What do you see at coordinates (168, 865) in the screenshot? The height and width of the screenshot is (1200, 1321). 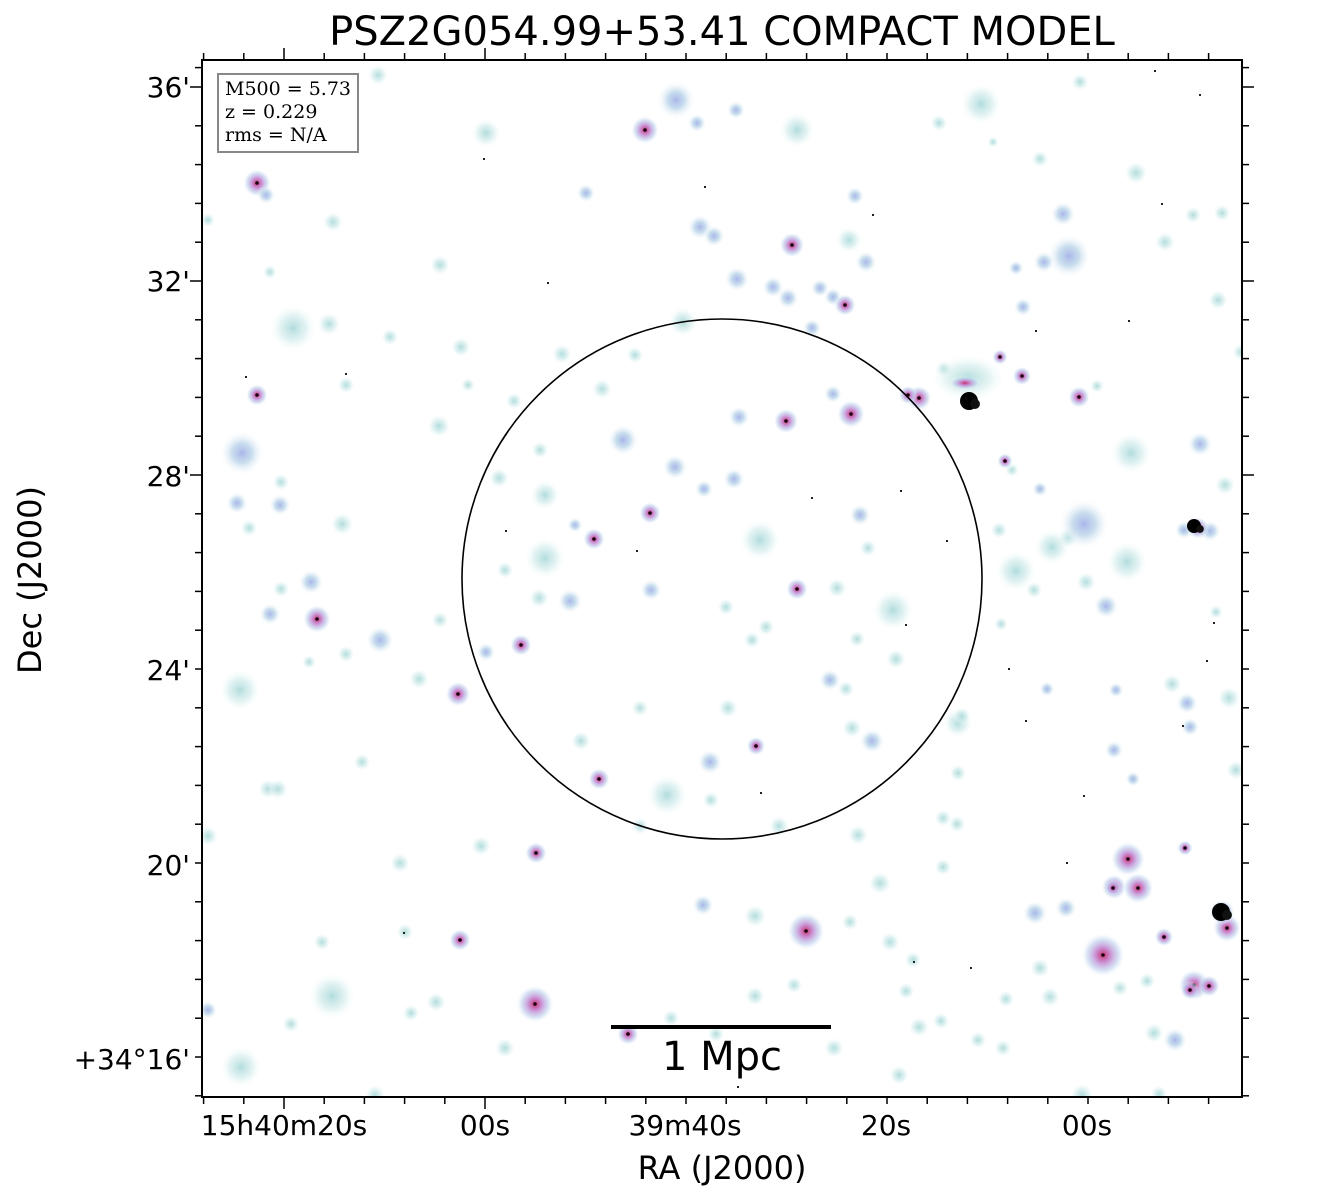 I see `y-tick-label: 20'` at bounding box center [168, 865].